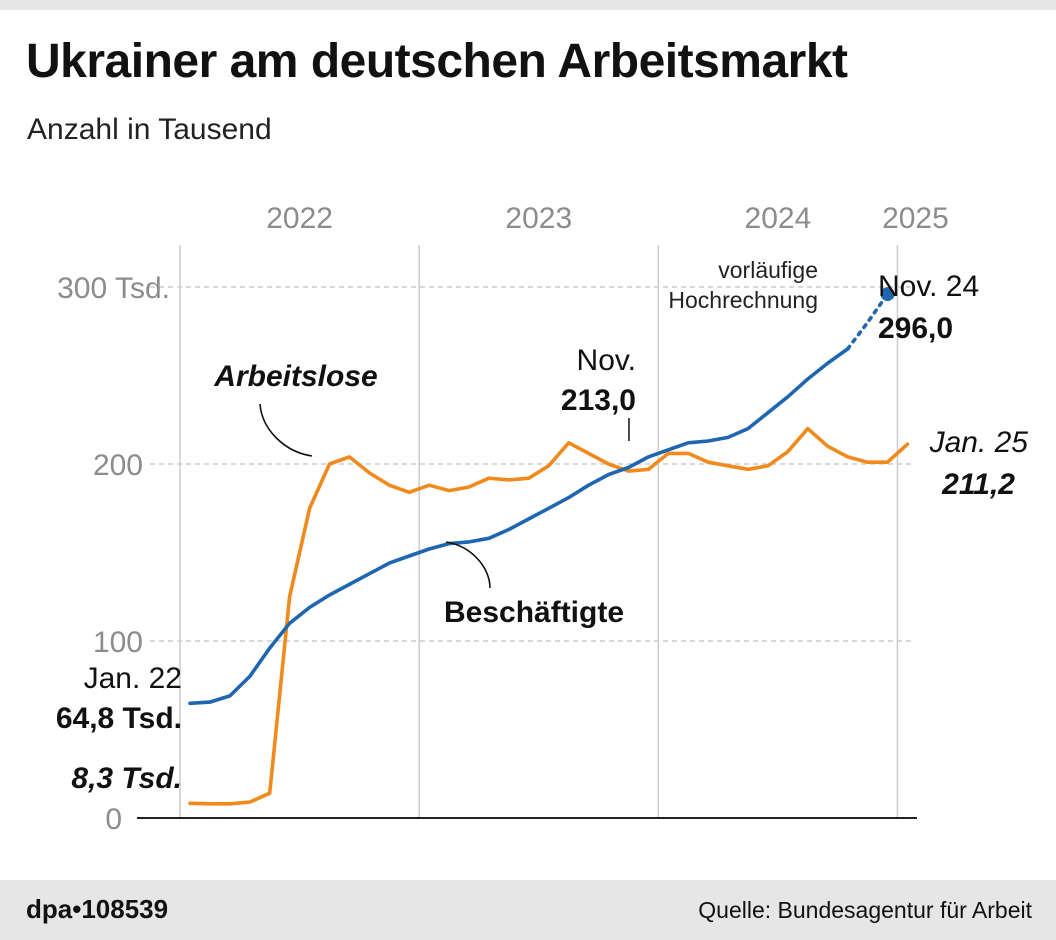  Describe the element at coordinates (437, 61) in the screenshot. I see `chart-title: Ukrainer am deutschen Arbeitsmarkt` at that location.